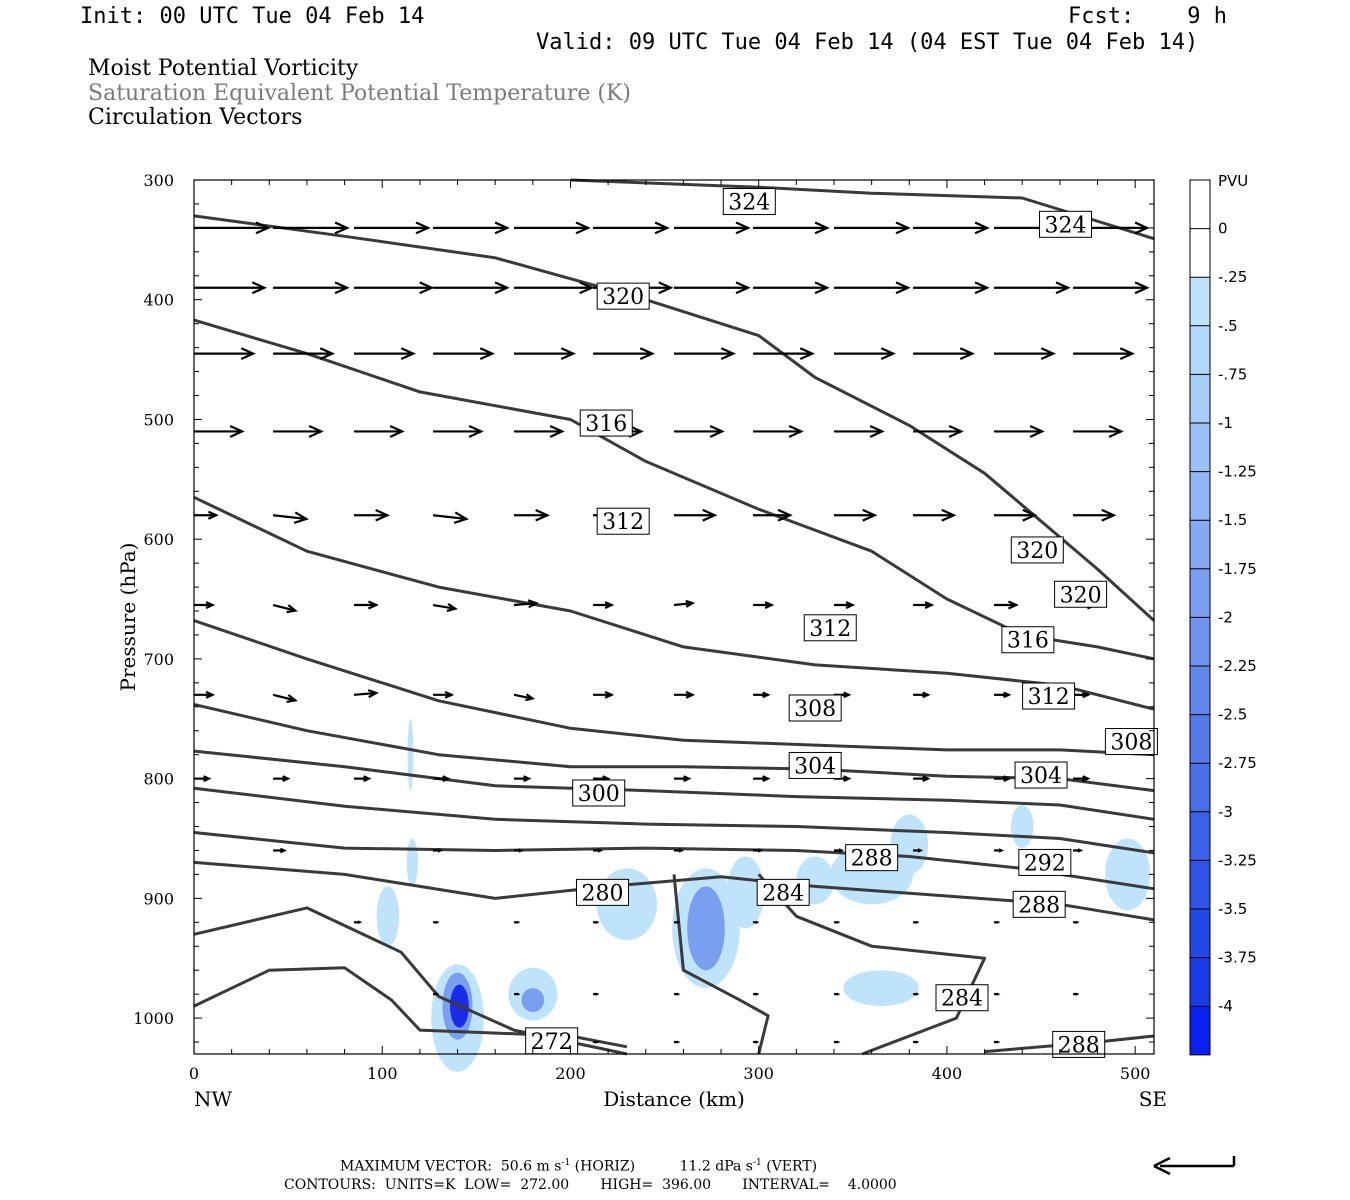 The image size is (1350, 1200). Describe the element at coordinates (1237, 472) in the screenshot. I see `colorbar-label: -1.25` at that location.